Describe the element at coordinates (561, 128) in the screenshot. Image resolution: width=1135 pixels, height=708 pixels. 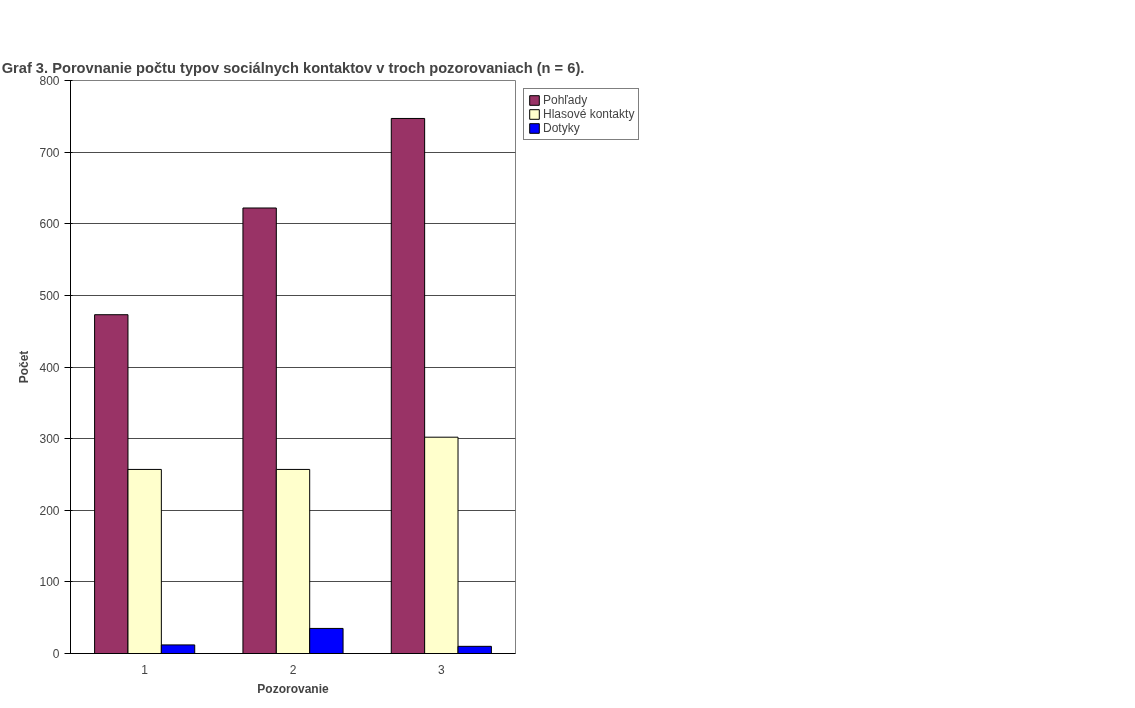
I see `legend-label: Dotyky` at that location.